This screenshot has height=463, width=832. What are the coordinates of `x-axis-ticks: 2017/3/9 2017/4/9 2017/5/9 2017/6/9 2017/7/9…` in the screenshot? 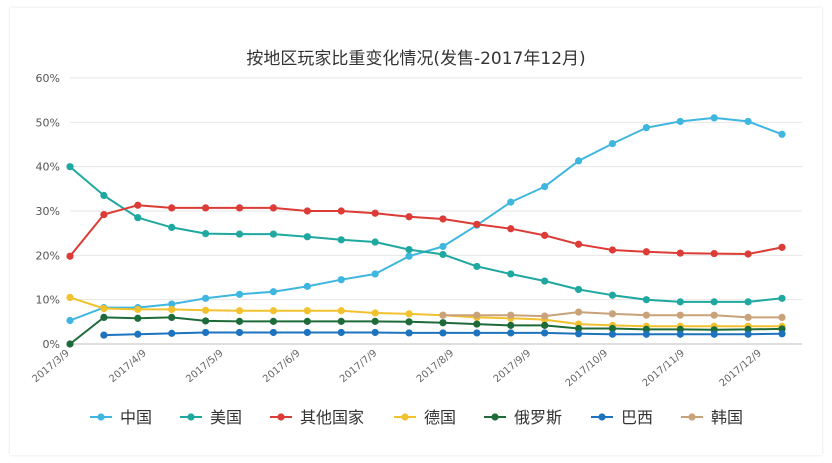 It's located at (396, 368).